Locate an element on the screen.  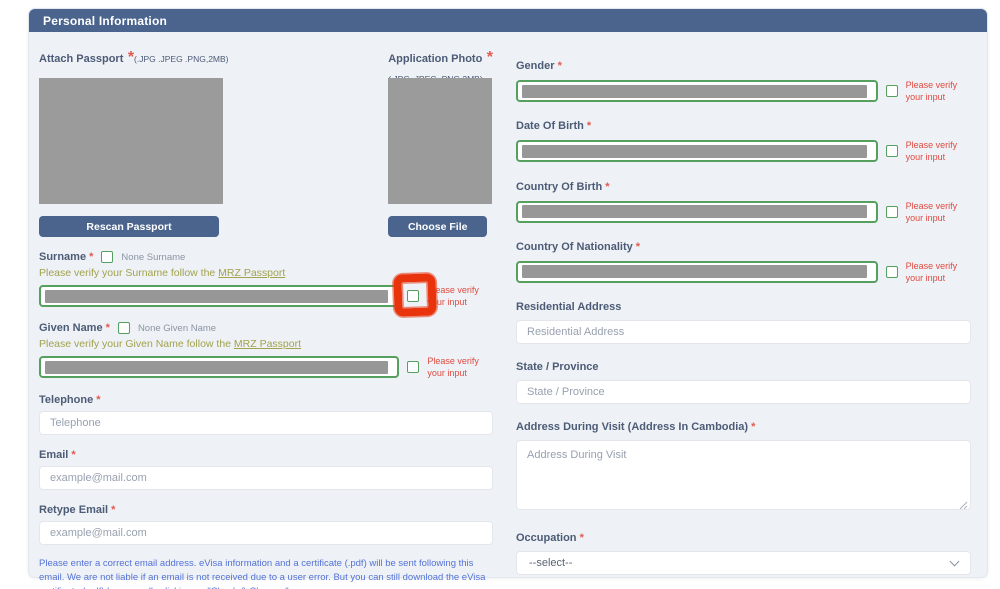
dob-field-block: Date Of Birth * Please verify your input is located at coordinates (743, 139).